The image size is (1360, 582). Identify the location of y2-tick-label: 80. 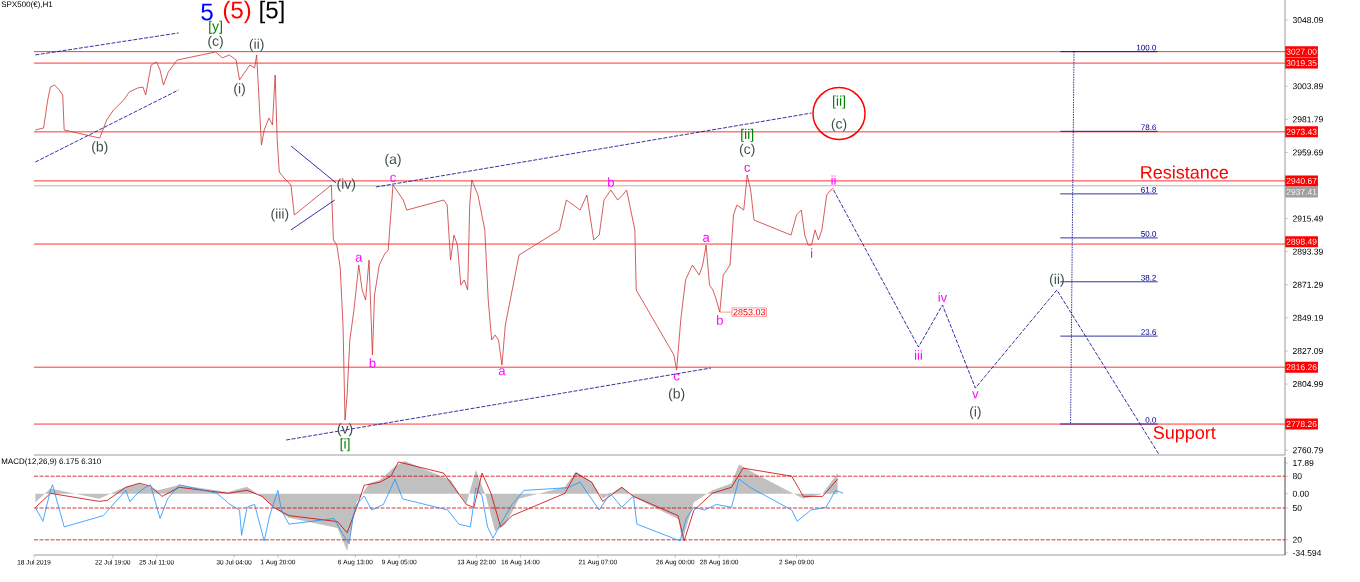
(1297, 476).